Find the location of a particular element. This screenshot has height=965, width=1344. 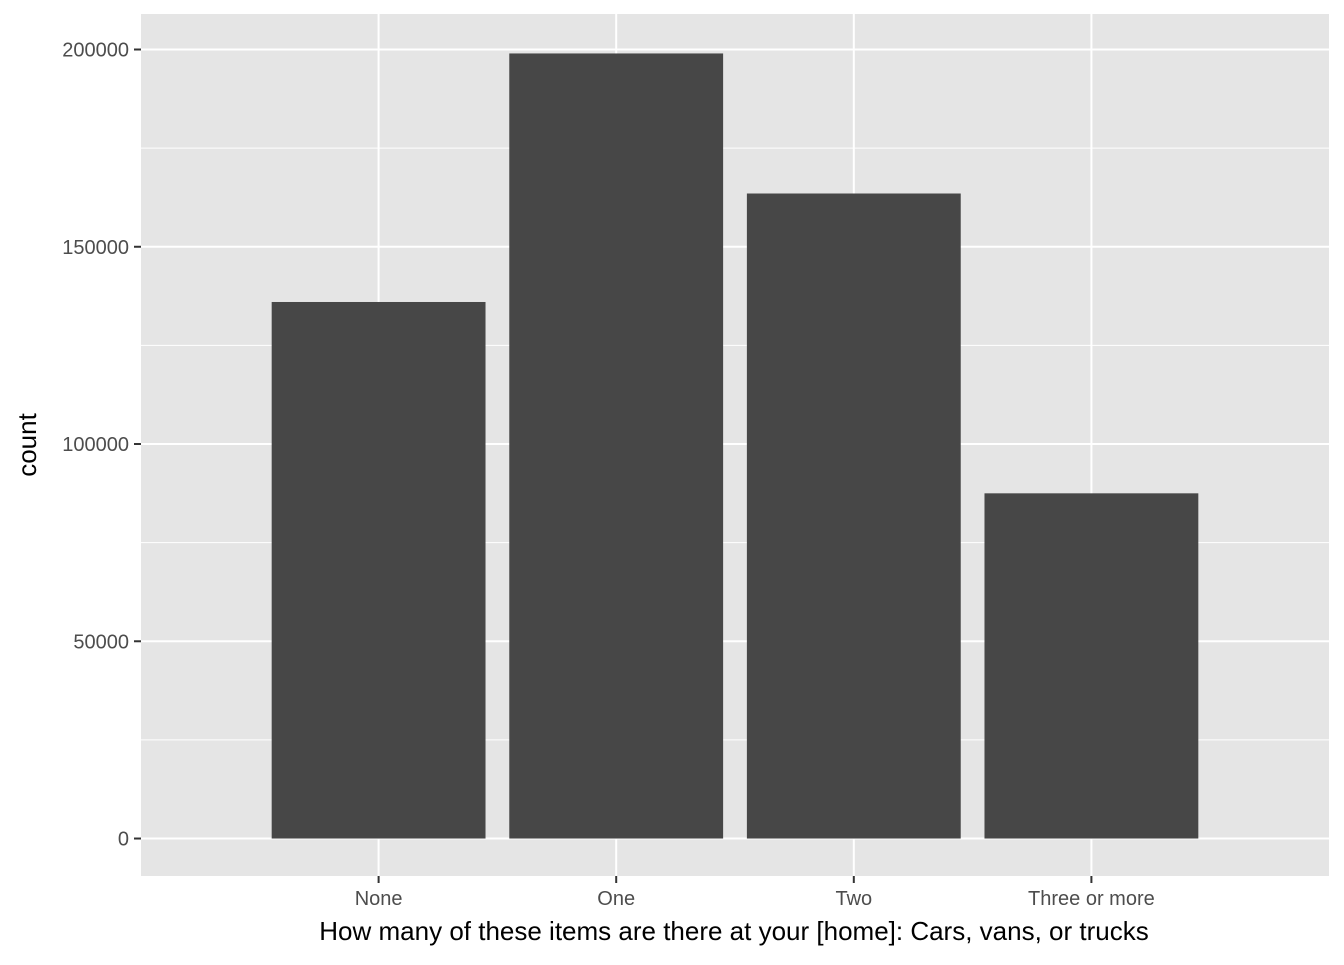

y-tick-label: 0 is located at coordinates (123, 840).